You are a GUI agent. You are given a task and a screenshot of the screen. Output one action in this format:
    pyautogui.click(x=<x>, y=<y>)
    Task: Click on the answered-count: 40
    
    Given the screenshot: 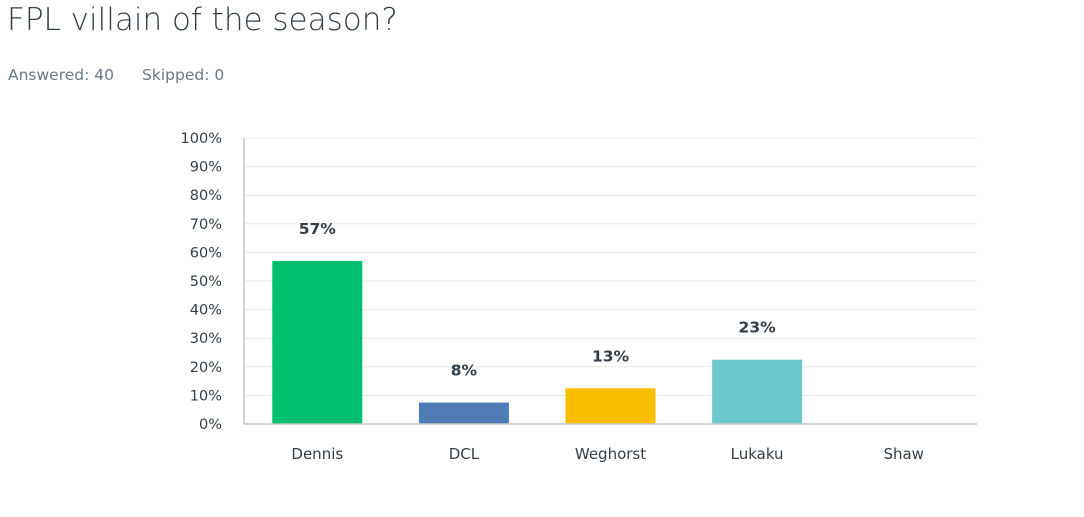 What is the action you would take?
    pyautogui.click(x=104, y=75)
    